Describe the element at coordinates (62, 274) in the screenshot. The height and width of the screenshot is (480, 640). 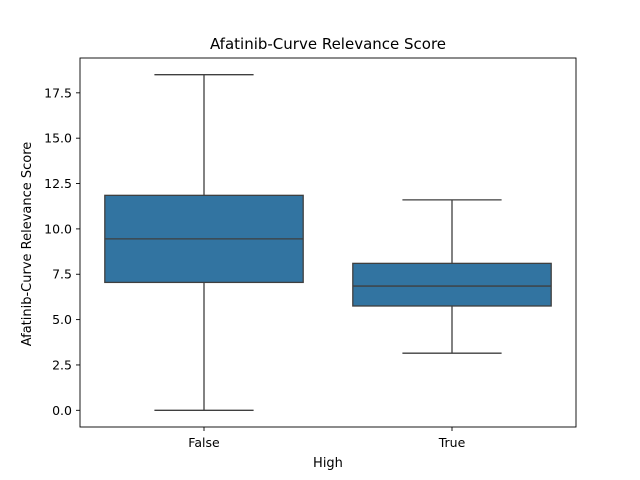
I see `y-tick-label: 7.5` at that location.